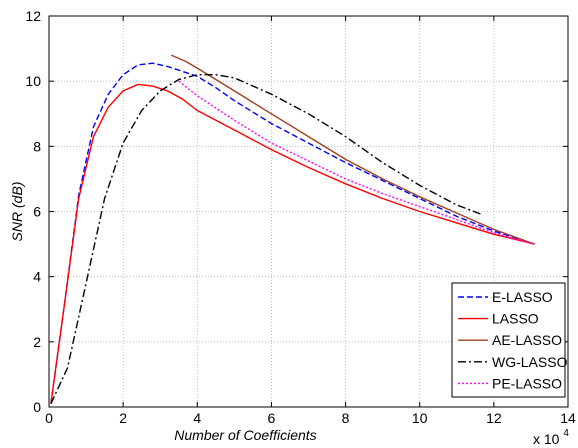  I want to click on y-tick-label: 0, so click(37, 407).